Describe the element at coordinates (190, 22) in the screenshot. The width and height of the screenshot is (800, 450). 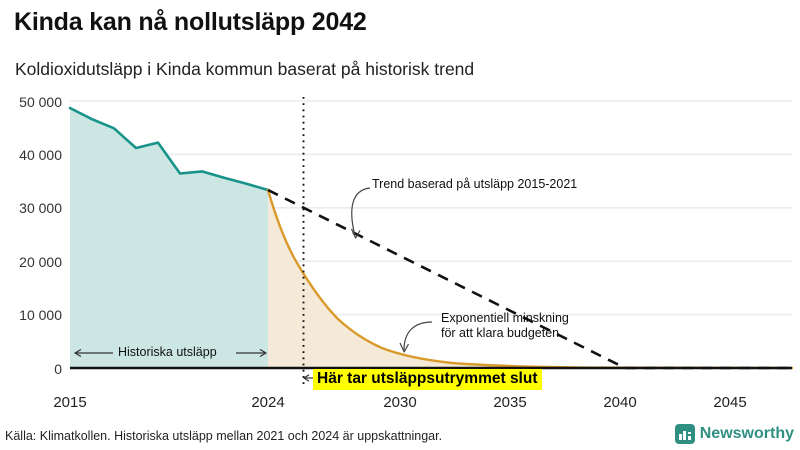
I see `page-title: Kinda kan nå nollutsläpp 2042` at that location.